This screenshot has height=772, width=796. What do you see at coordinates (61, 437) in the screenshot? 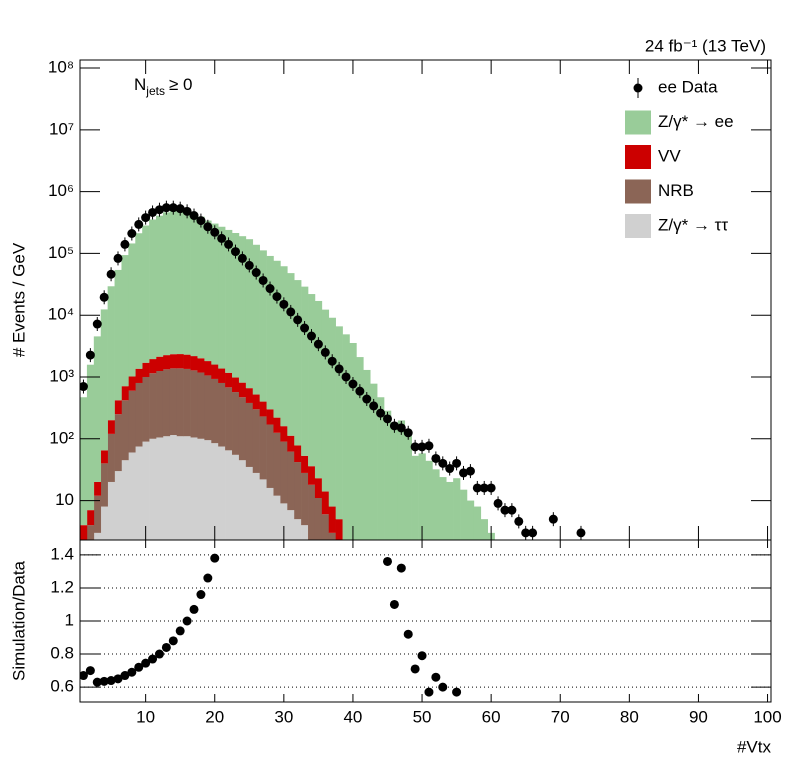
I see `y-tick-label: 10²` at bounding box center [61, 437].